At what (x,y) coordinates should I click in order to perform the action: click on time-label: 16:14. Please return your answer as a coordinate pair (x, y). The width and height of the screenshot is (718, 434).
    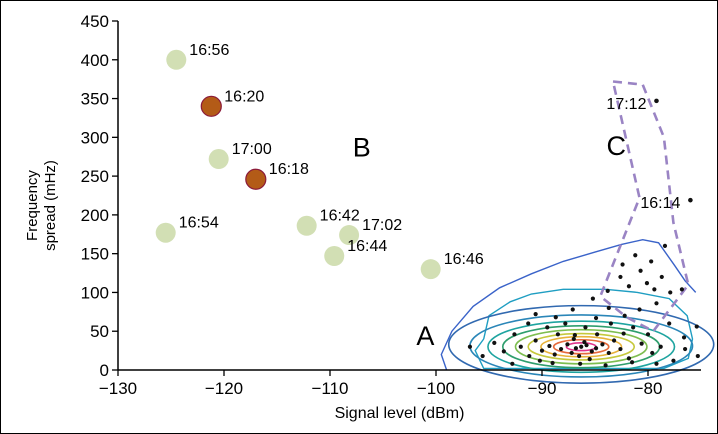
    Looking at the image, I should click on (660, 203).